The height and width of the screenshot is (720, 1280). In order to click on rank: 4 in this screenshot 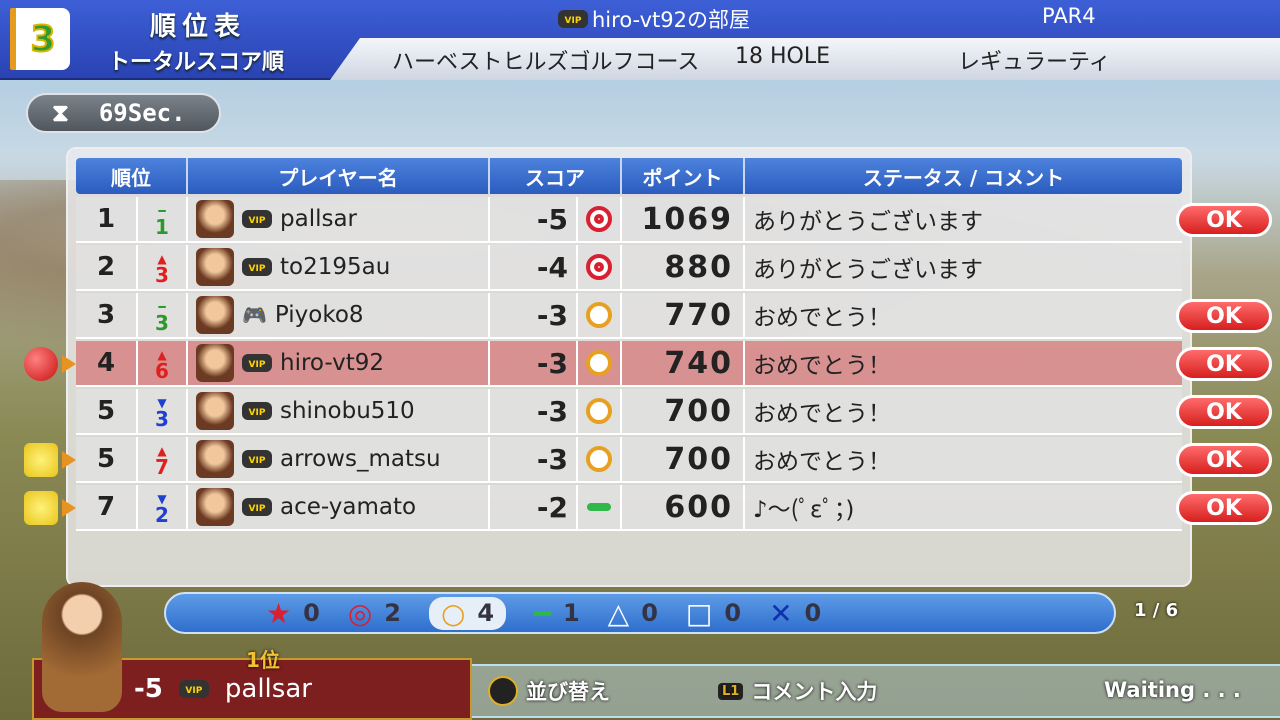, I will do `click(107, 363)`.